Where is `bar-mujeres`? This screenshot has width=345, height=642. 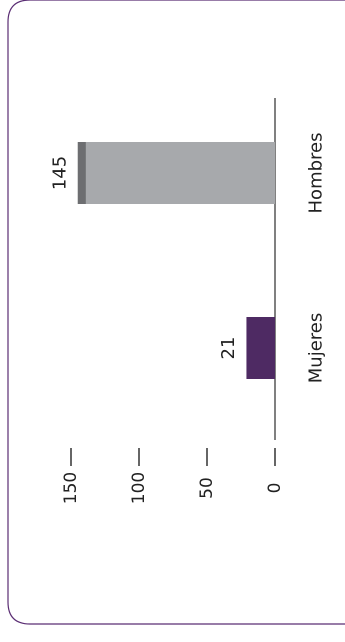 bar-mujeres is located at coordinates (260, 348).